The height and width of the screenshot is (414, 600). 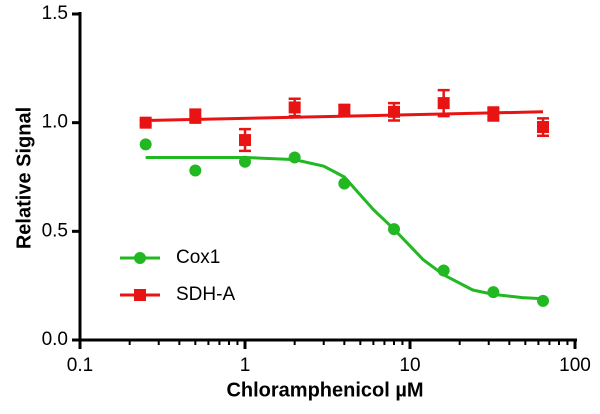 What do you see at coordinates (24, 178) in the screenshot?
I see `y-axis-title: Relative Signal` at bounding box center [24, 178].